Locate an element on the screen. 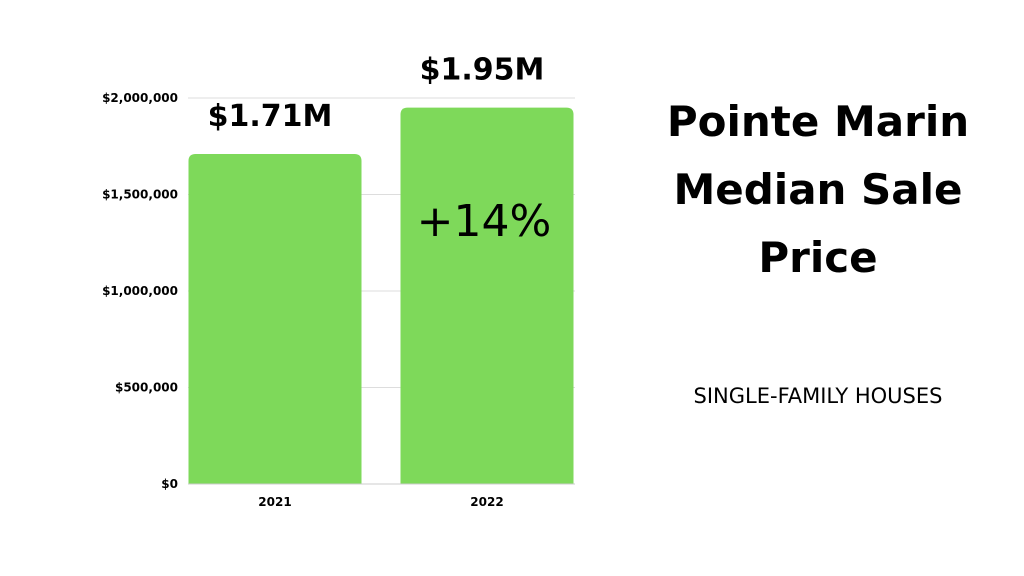 This screenshot has height=576, width=1024. y-tick-label: $2,000,000 is located at coordinates (140, 98).